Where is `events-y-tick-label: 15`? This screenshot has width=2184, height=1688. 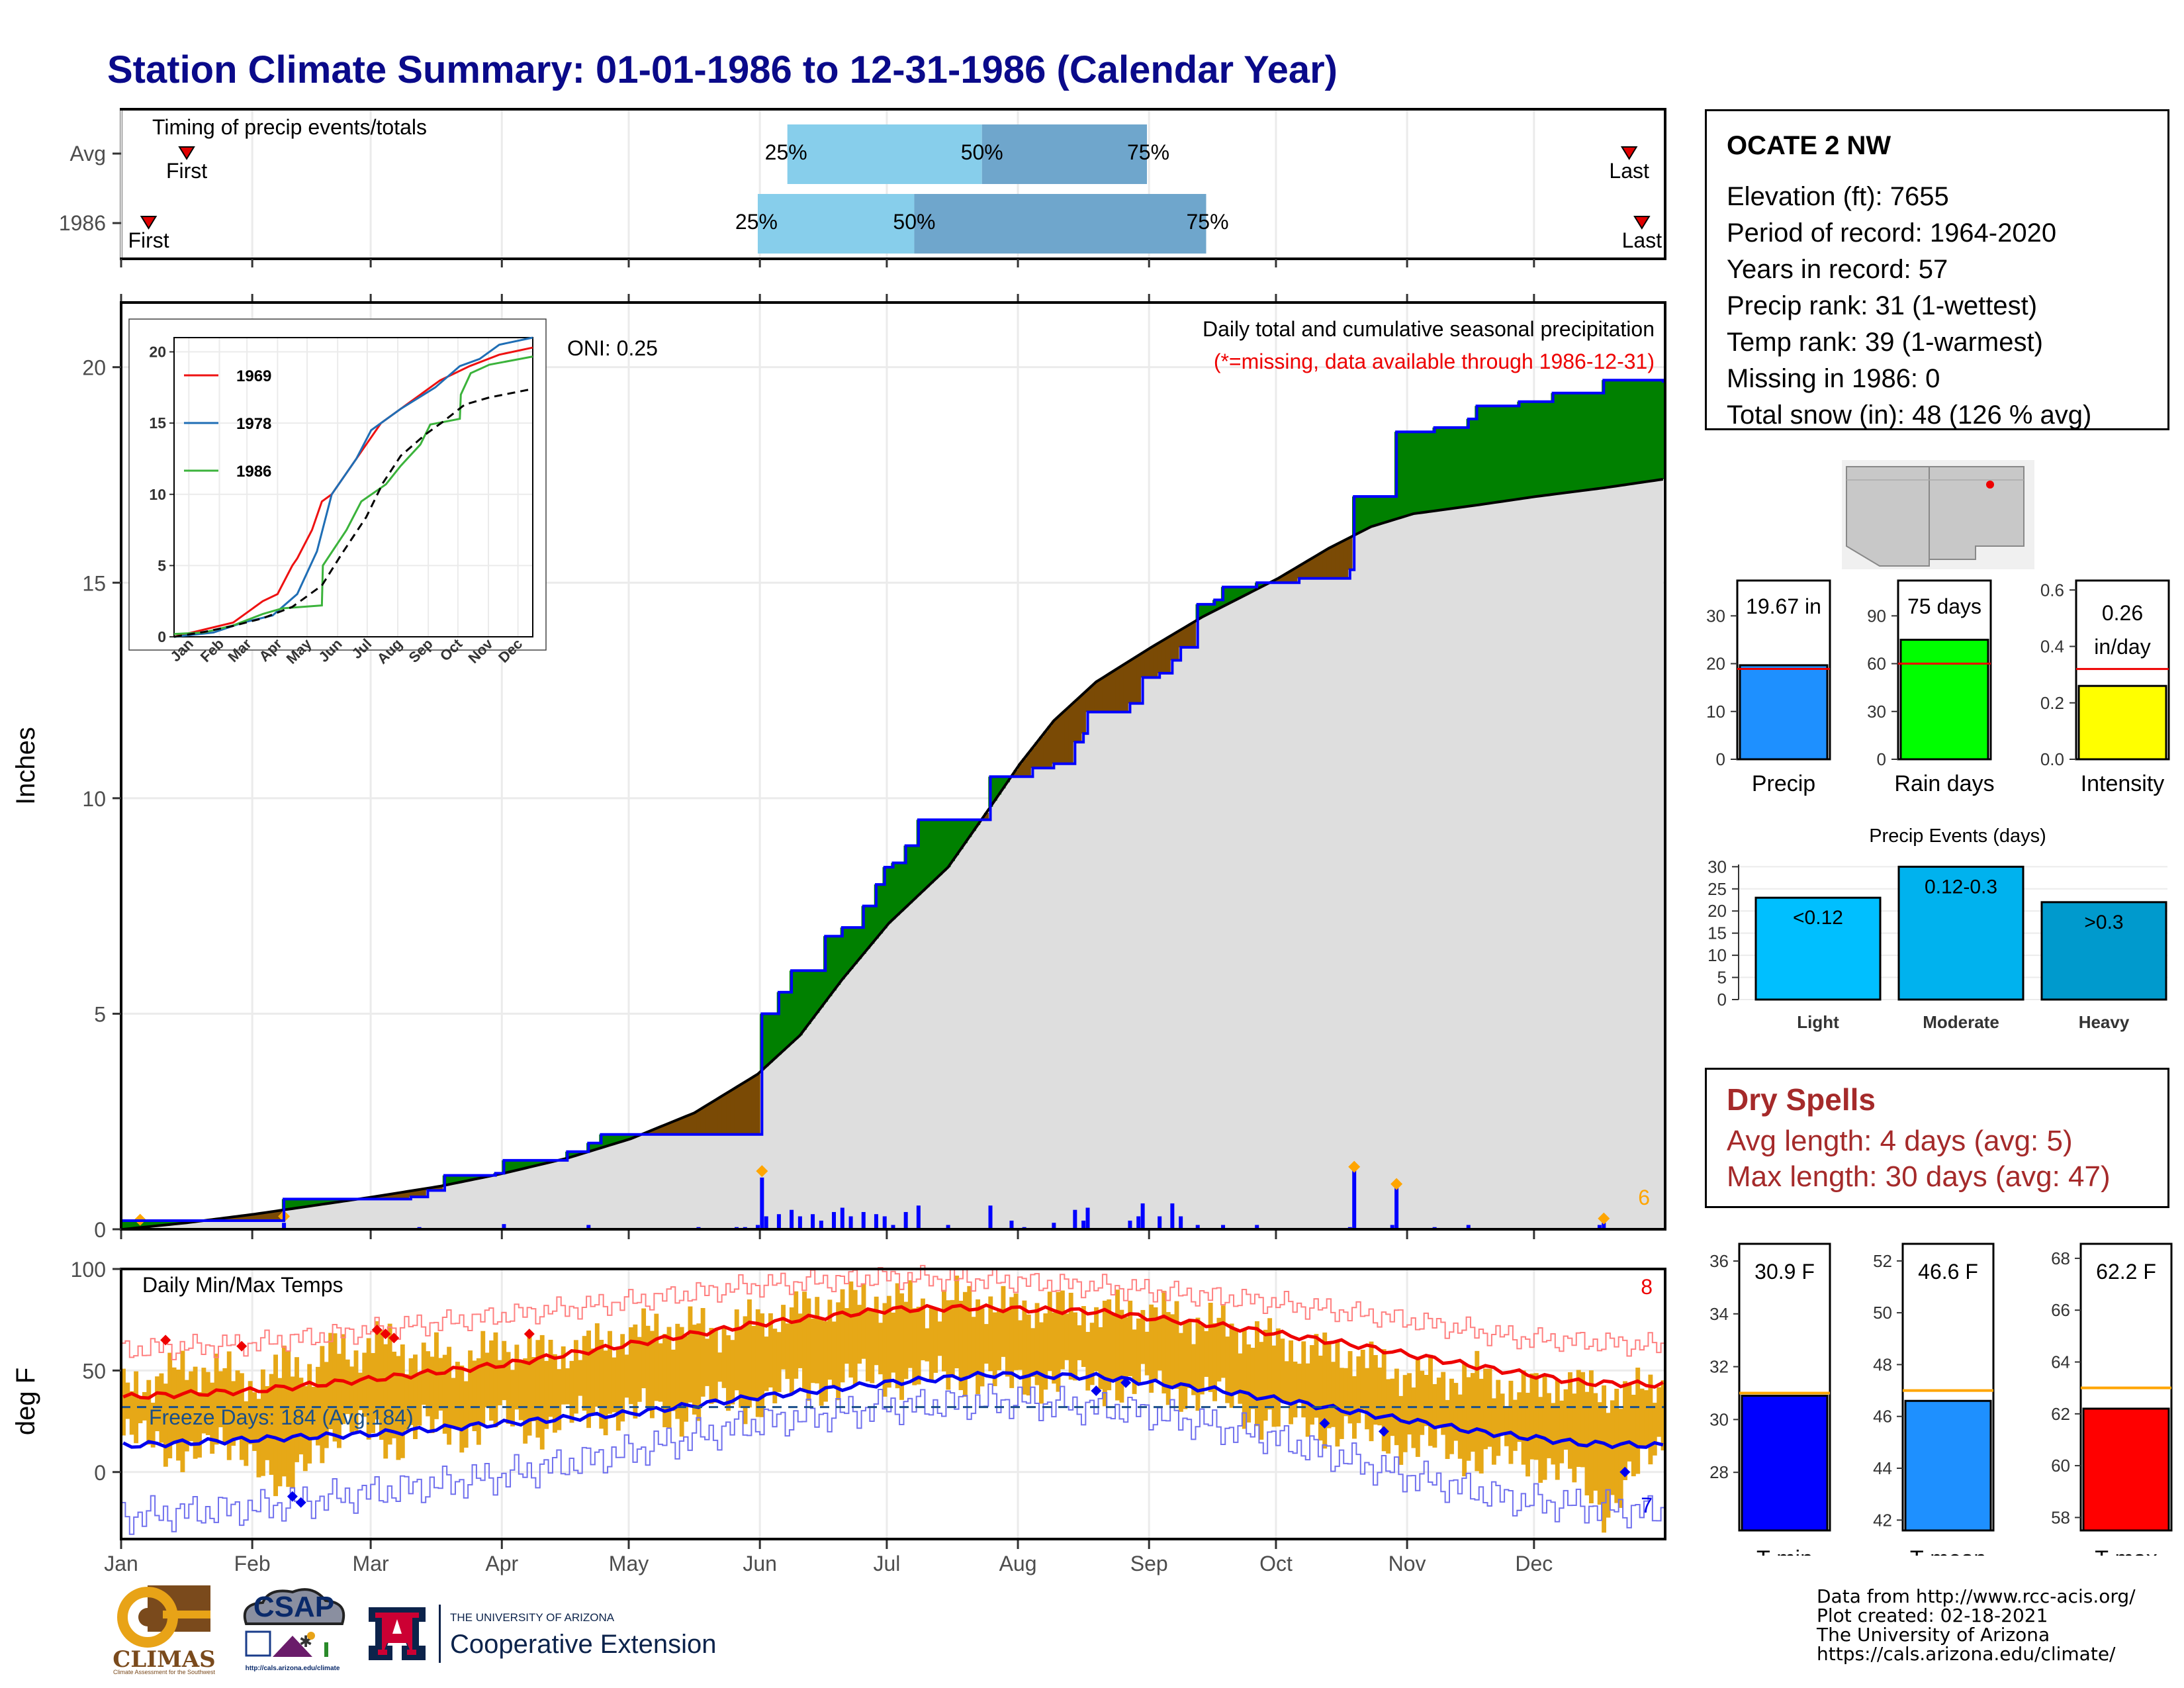
events-y-tick-label: 15 is located at coordinates (1717, 933).